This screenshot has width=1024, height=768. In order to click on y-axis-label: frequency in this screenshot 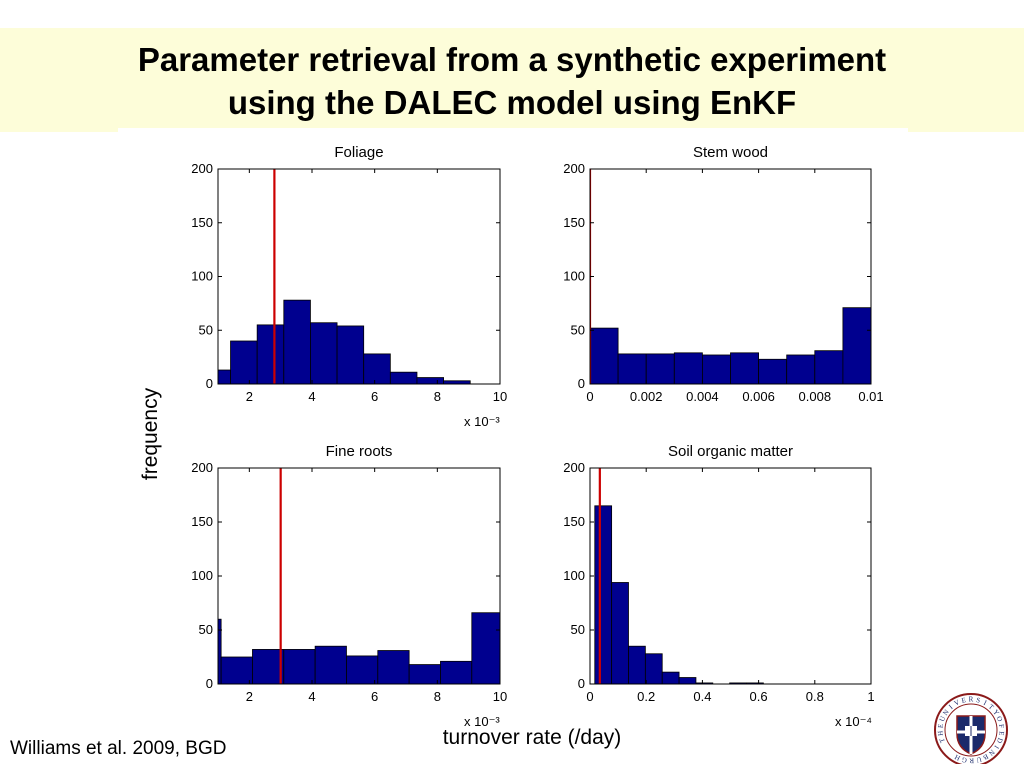, I will do `click(150, 433)`.